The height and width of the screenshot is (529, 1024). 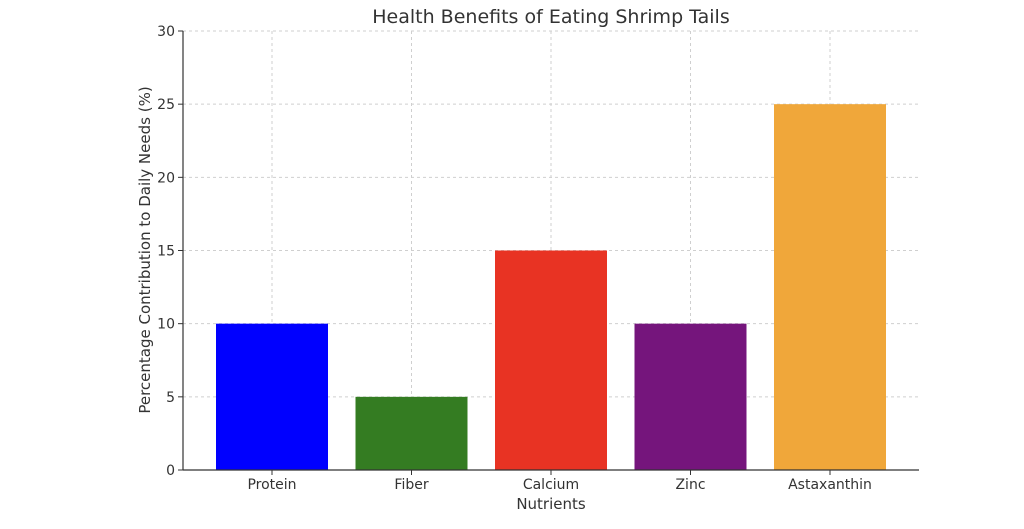 I want to click on y-tick-label: 5, so click(x=170, y=398).